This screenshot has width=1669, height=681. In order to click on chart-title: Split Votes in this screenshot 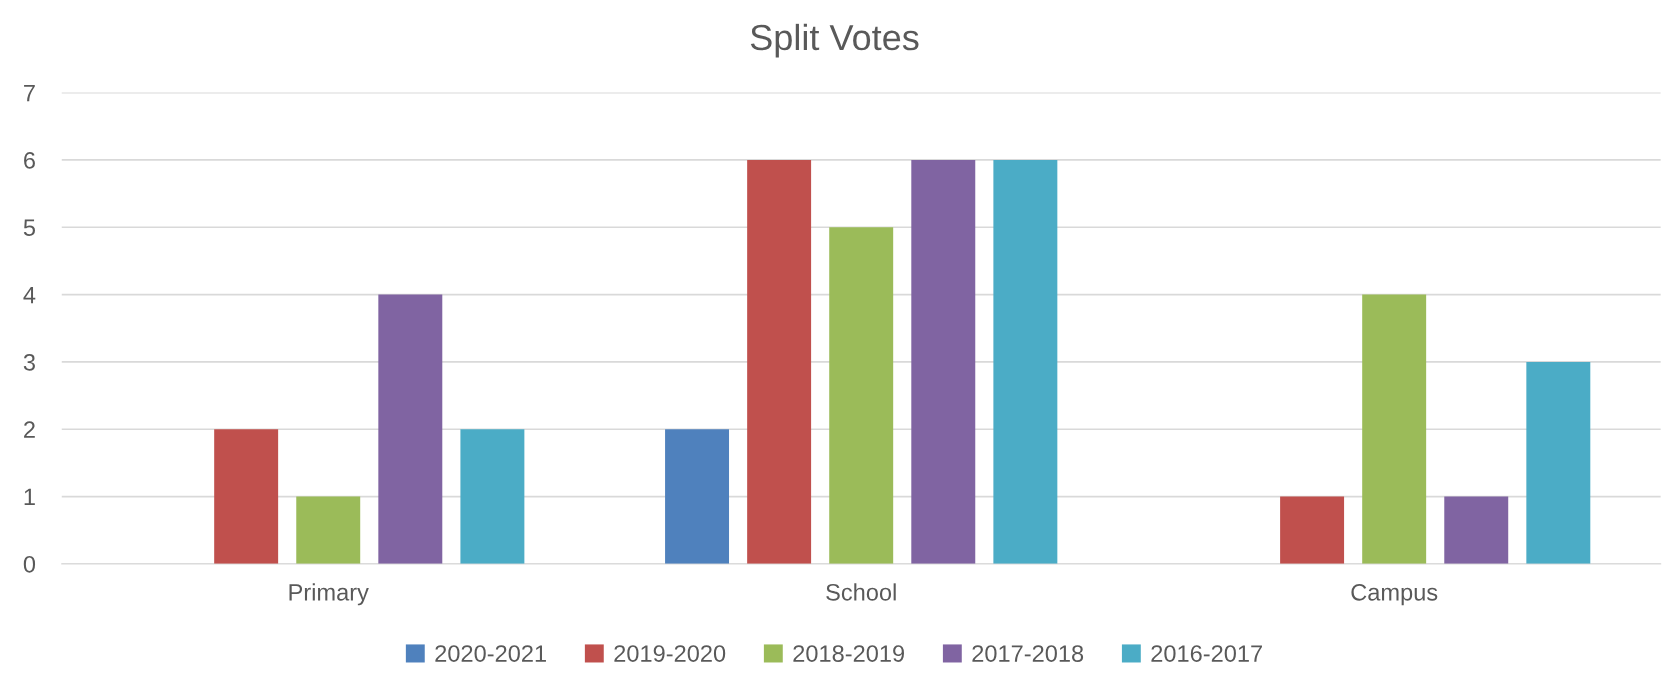, I will do `click(834, 40)`.